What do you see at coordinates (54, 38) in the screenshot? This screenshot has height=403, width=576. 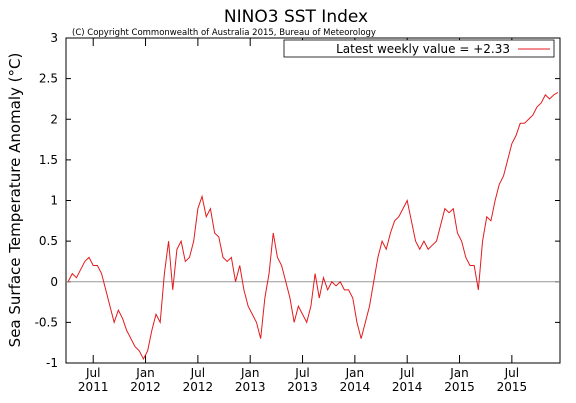 I see `y-tick-label: 3` at bounding box center [54, 38].